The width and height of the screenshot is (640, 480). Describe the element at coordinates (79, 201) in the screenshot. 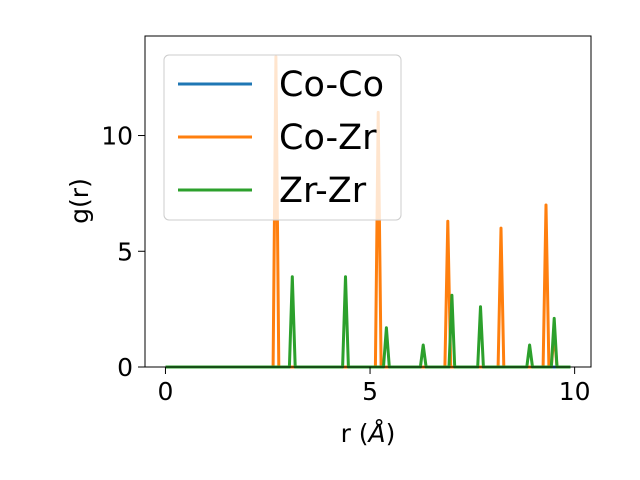

I see `y-axis-label: g(r)` at that location.